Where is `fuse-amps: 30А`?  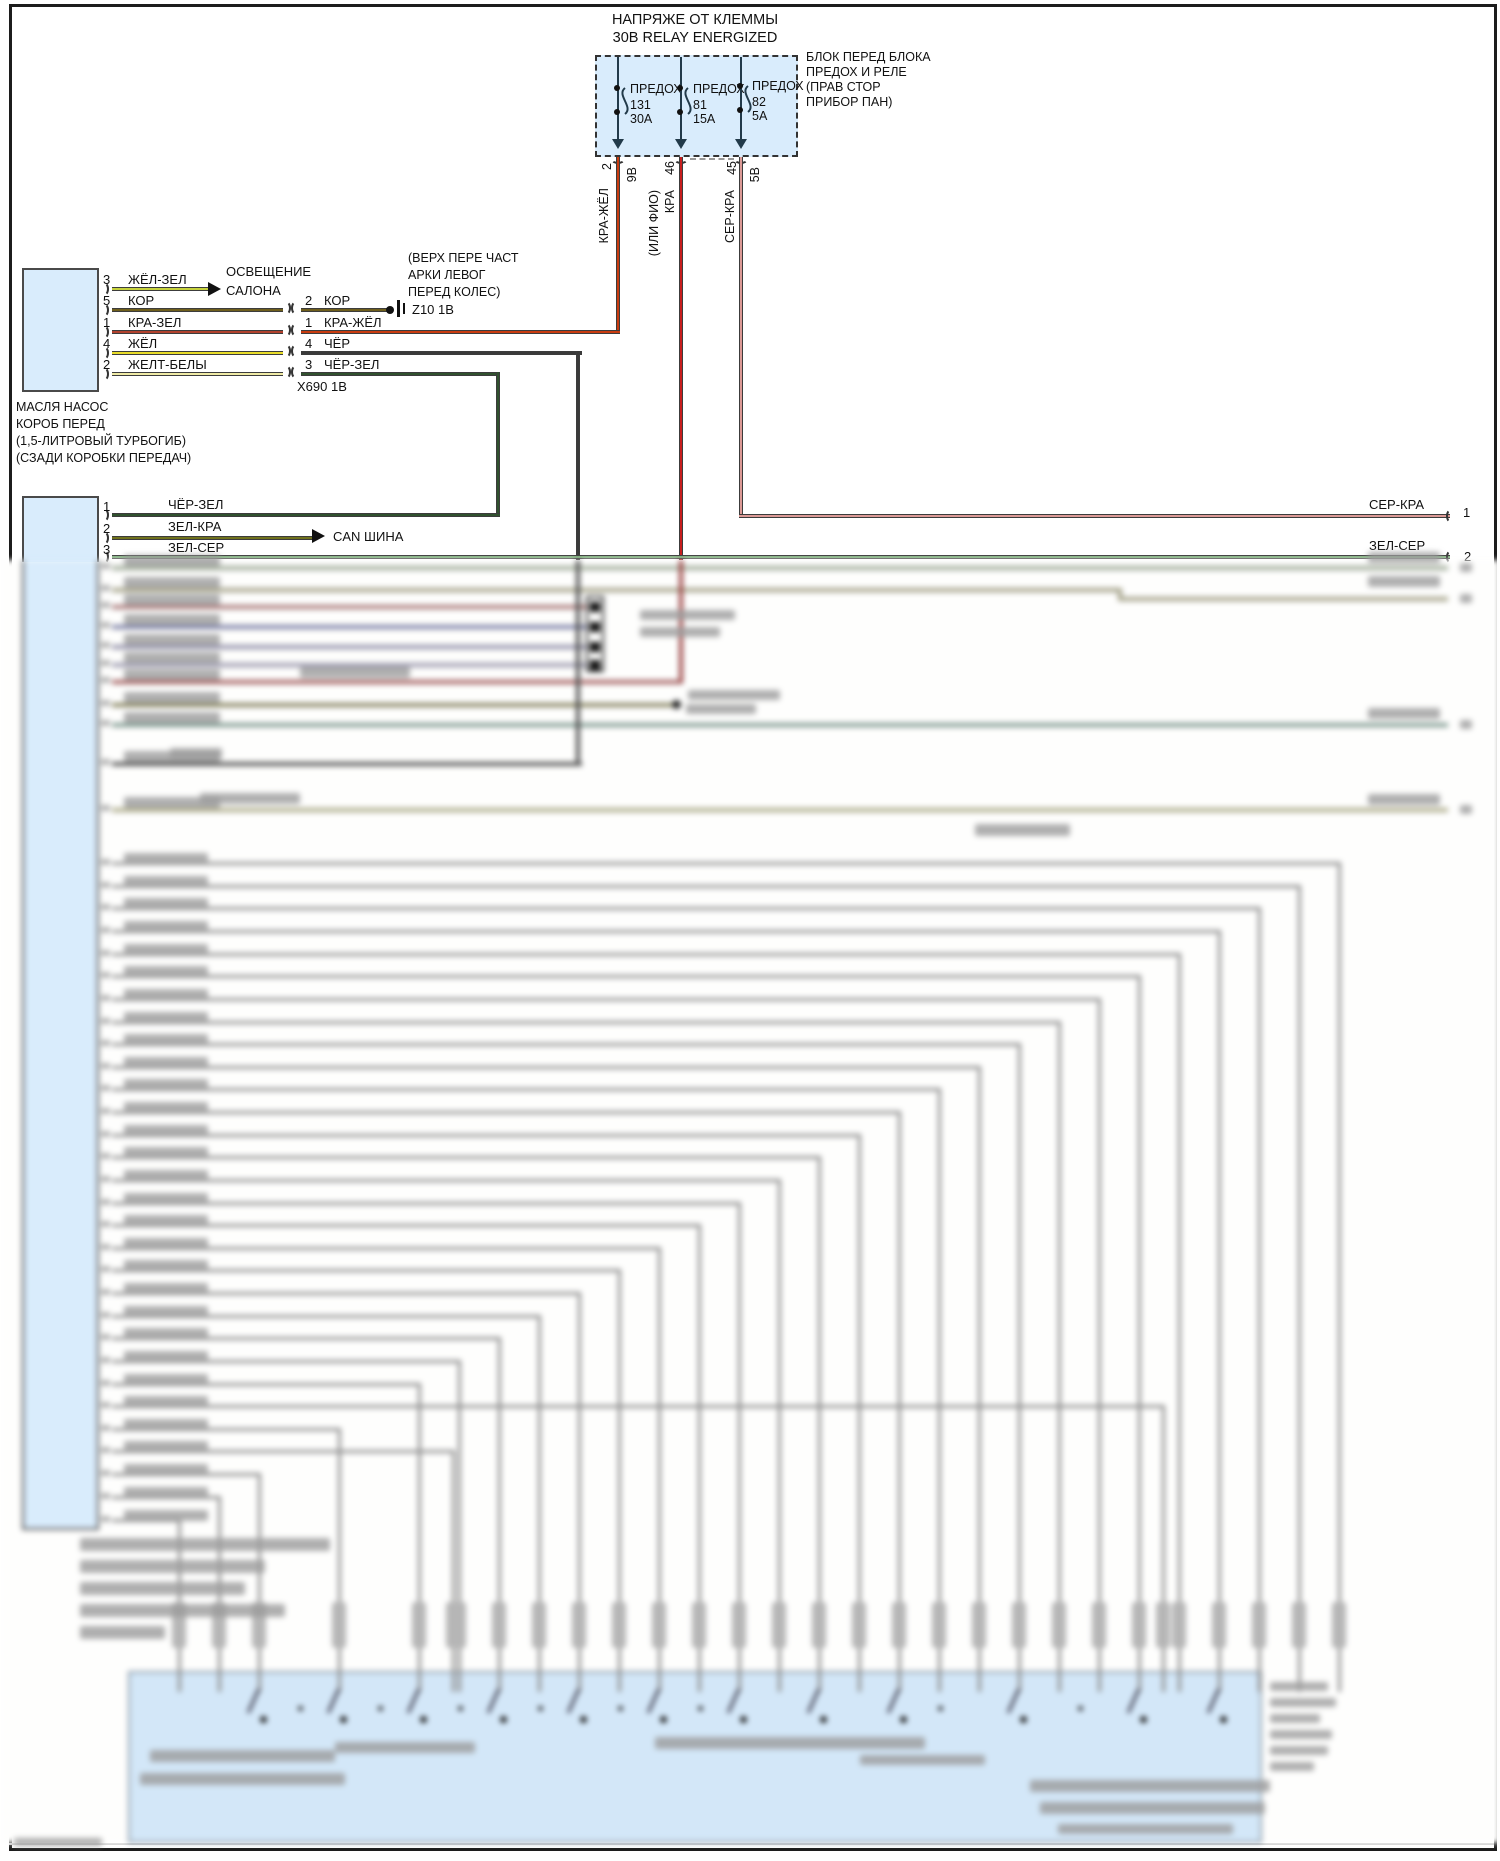 fuse-amps: 30А is located at coordinates (641, 119).